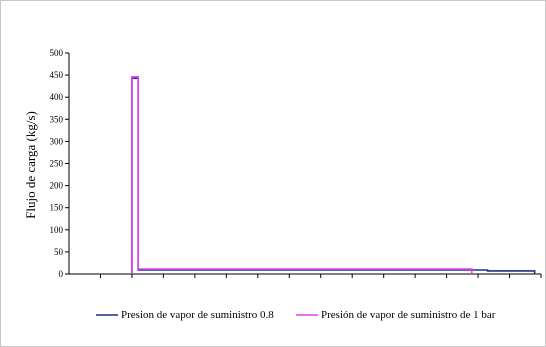 This screenshot has width=546, height=347. What do you see at coordinates (57, 97) in the screenshot?
I see `y-tick-label: 400` at bounding box center [57, 97].